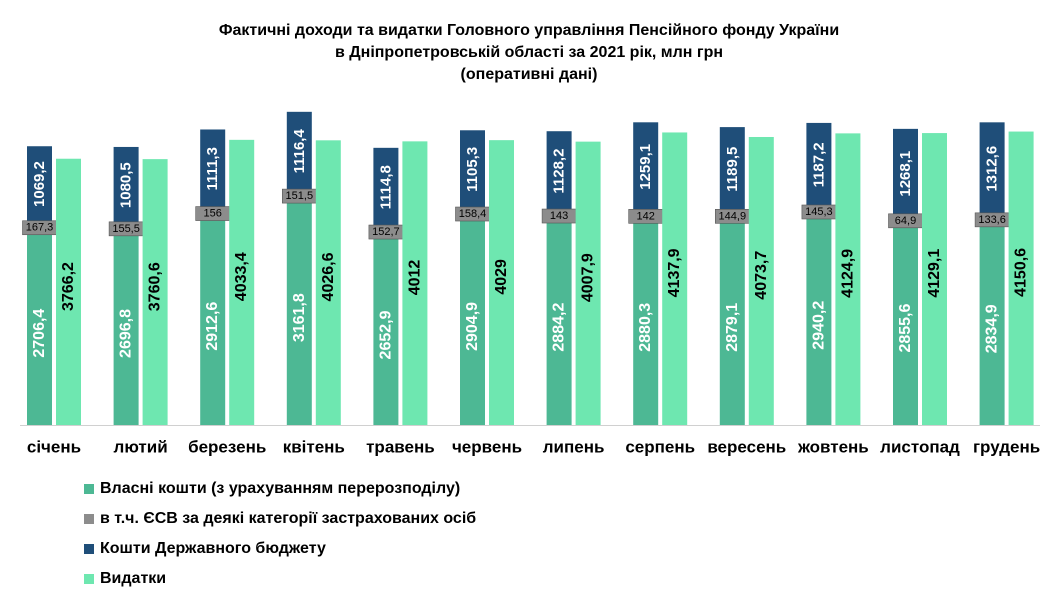 The image size is (1058, 595). Describe the element at coordinates (39, 333) in the screenshot. I see `label-own-funds-month-1: 2706,4` at that location.